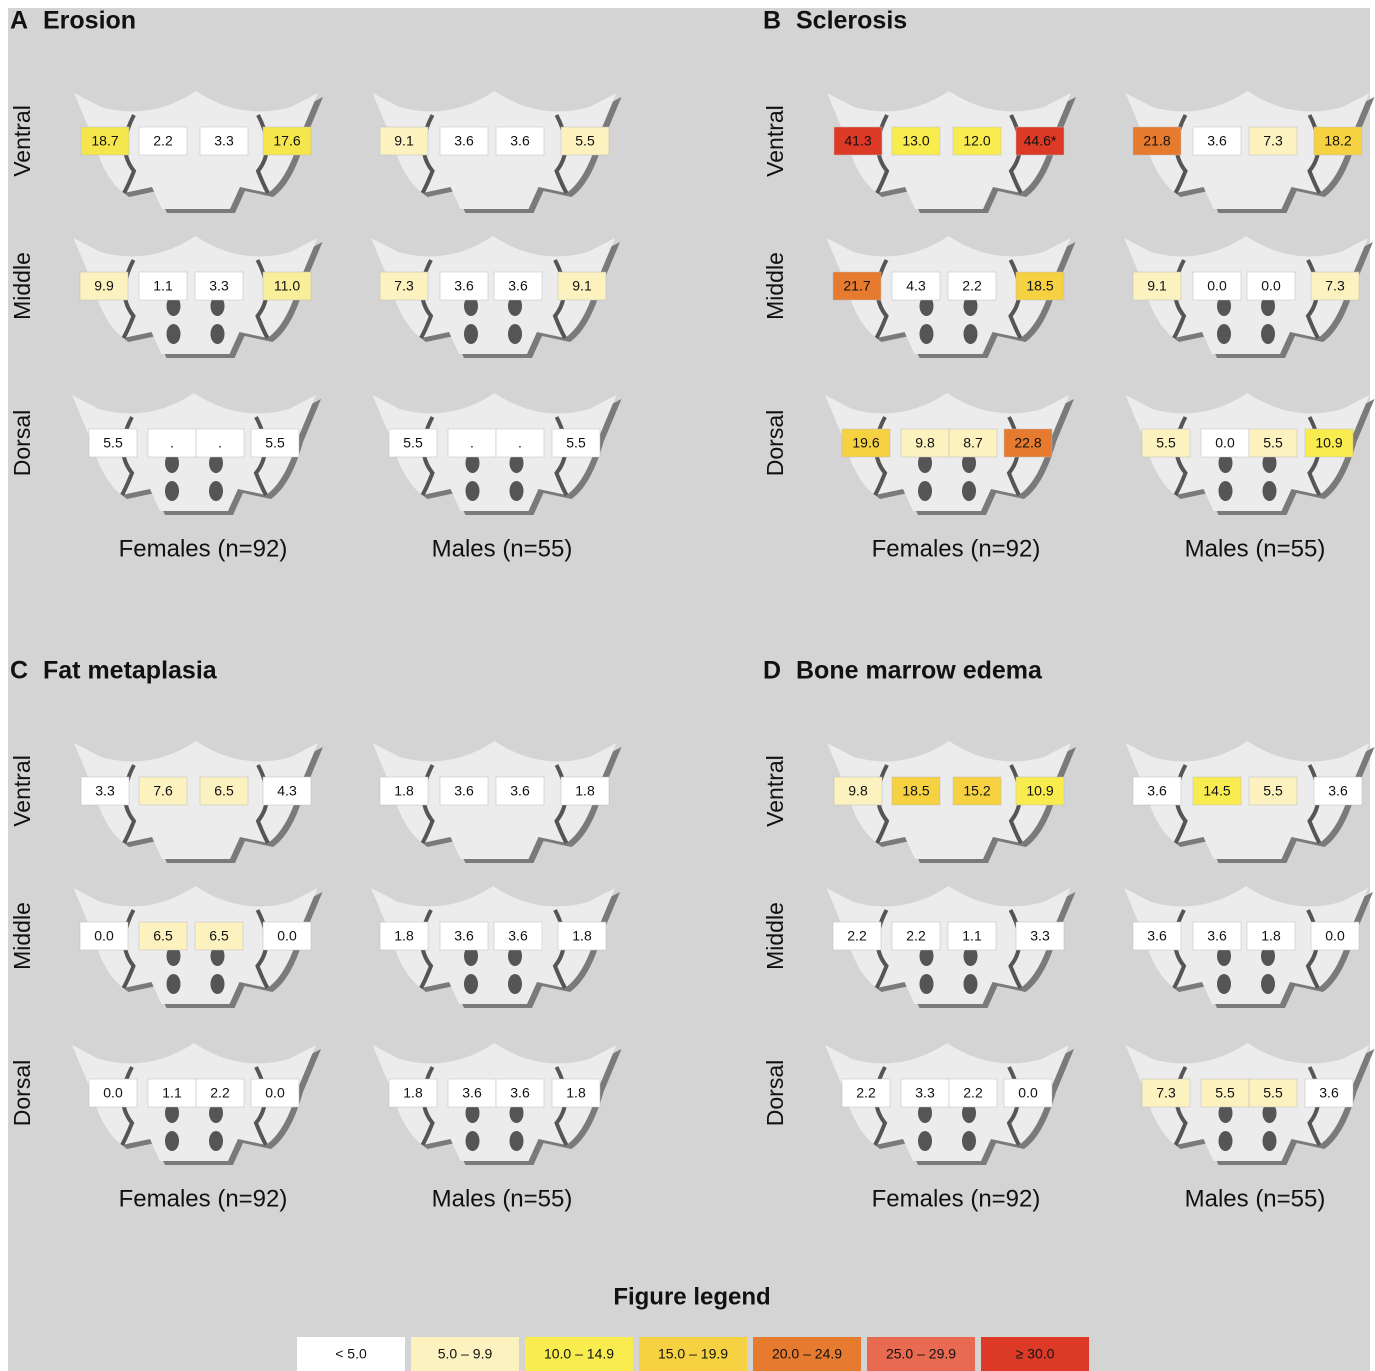 The width and height of the screenshot is (1375, 1371). Describe the element at coordinates (19, 671) in the screenshot. I see `panel-letter: C` at that location.